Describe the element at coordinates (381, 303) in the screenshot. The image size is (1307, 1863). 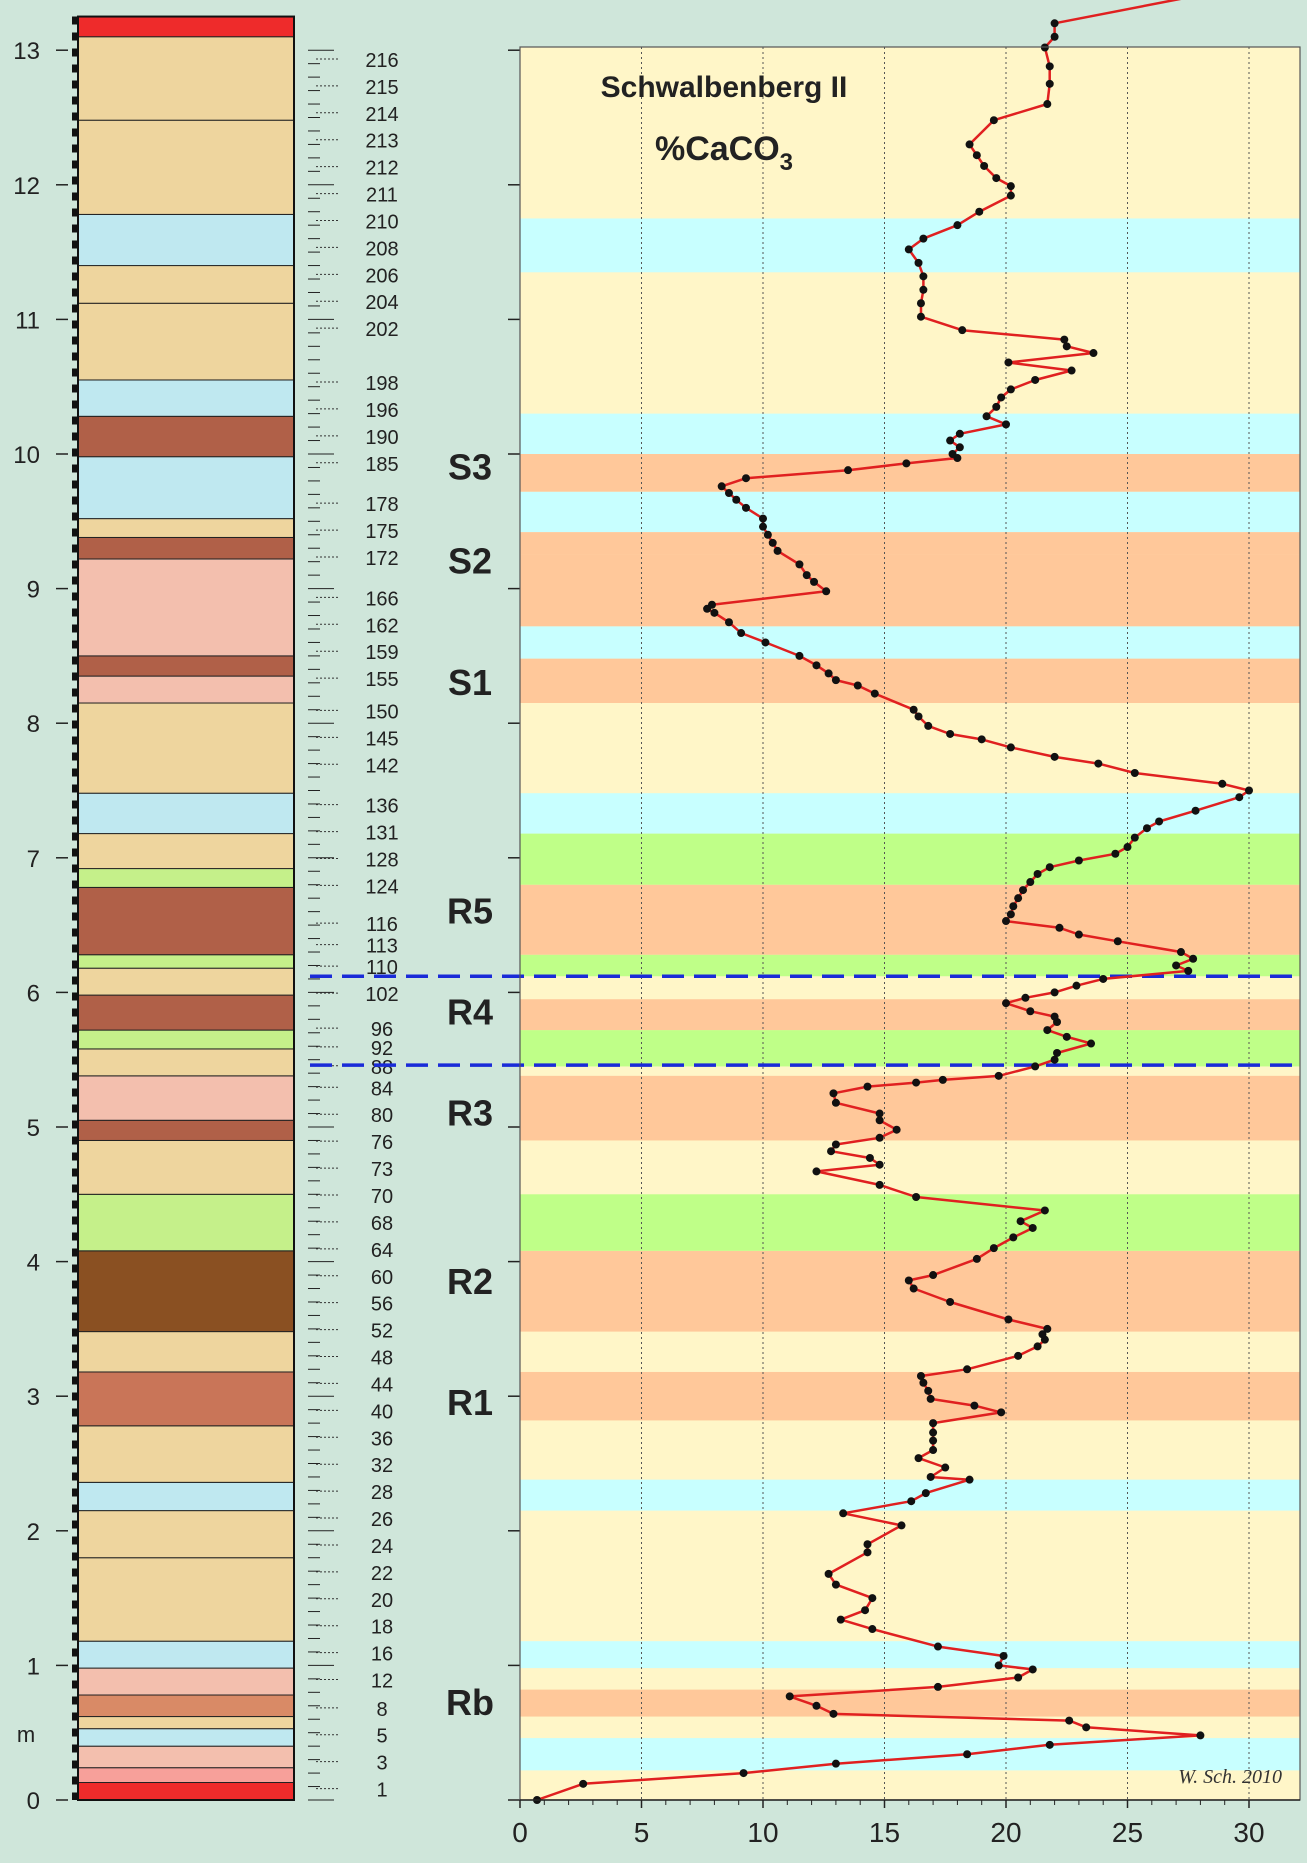
I see `sample-number: 204` at that location.